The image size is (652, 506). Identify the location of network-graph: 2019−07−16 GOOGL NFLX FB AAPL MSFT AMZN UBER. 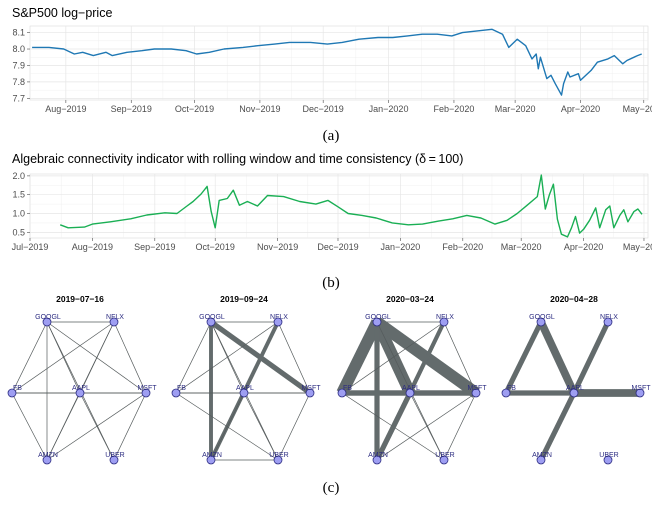
(82, 379).